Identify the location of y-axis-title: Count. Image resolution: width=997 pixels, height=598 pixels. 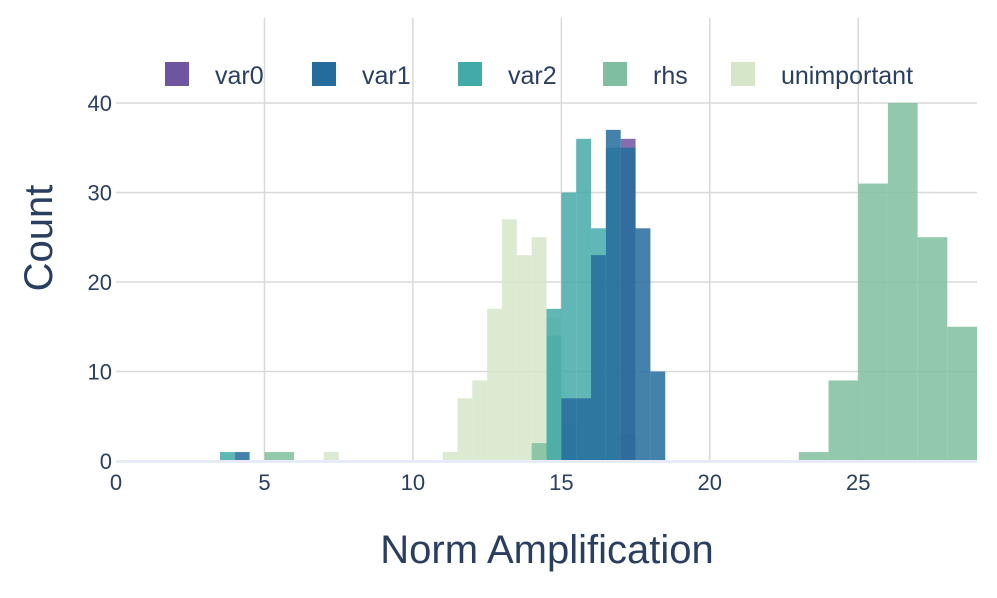
(39, 238).